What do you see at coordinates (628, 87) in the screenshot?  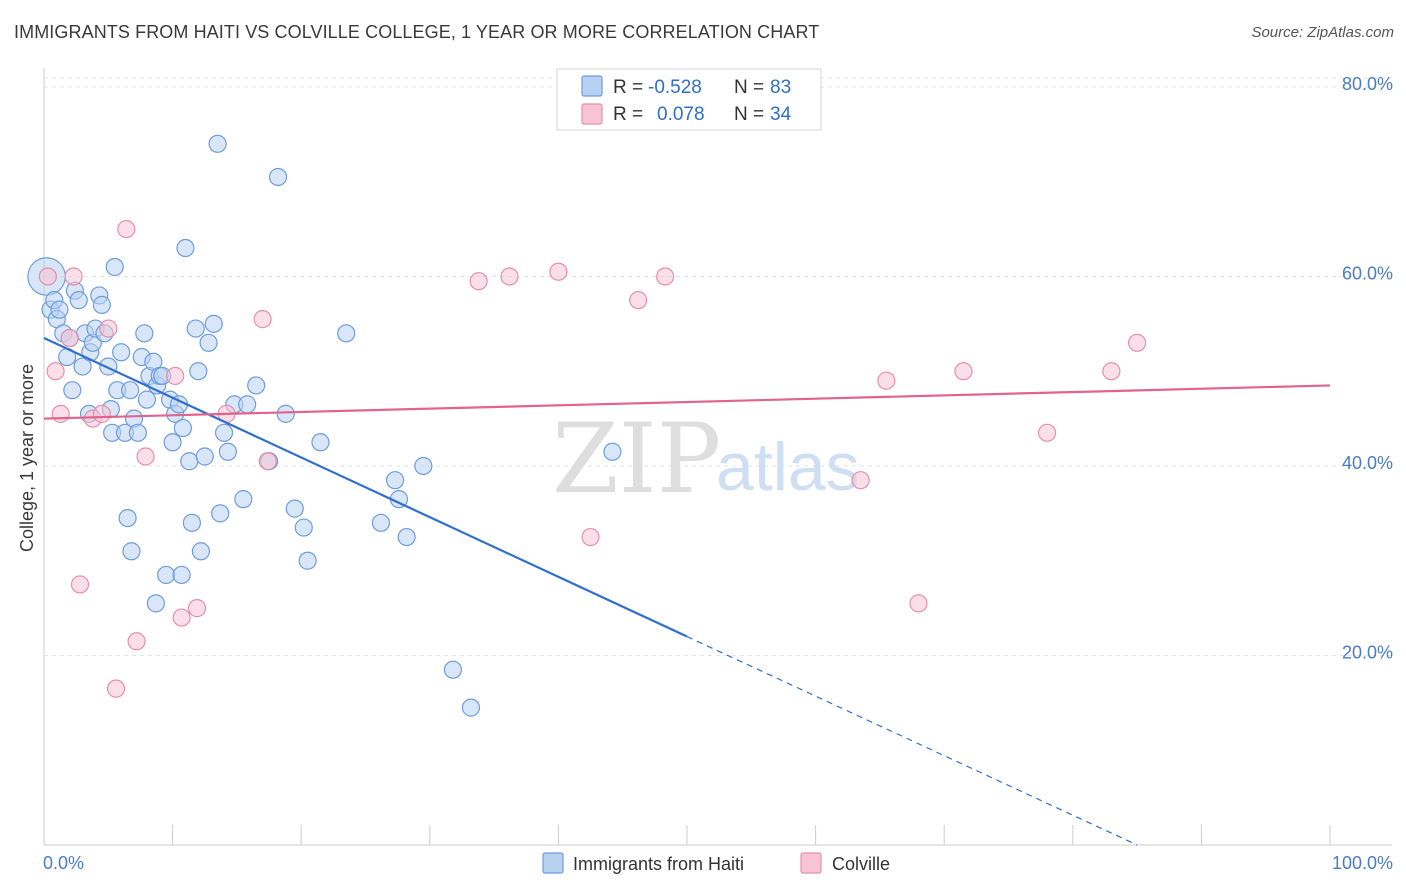 I see `legend-r-label-haiti: R =` at bounding box center [628, 87].